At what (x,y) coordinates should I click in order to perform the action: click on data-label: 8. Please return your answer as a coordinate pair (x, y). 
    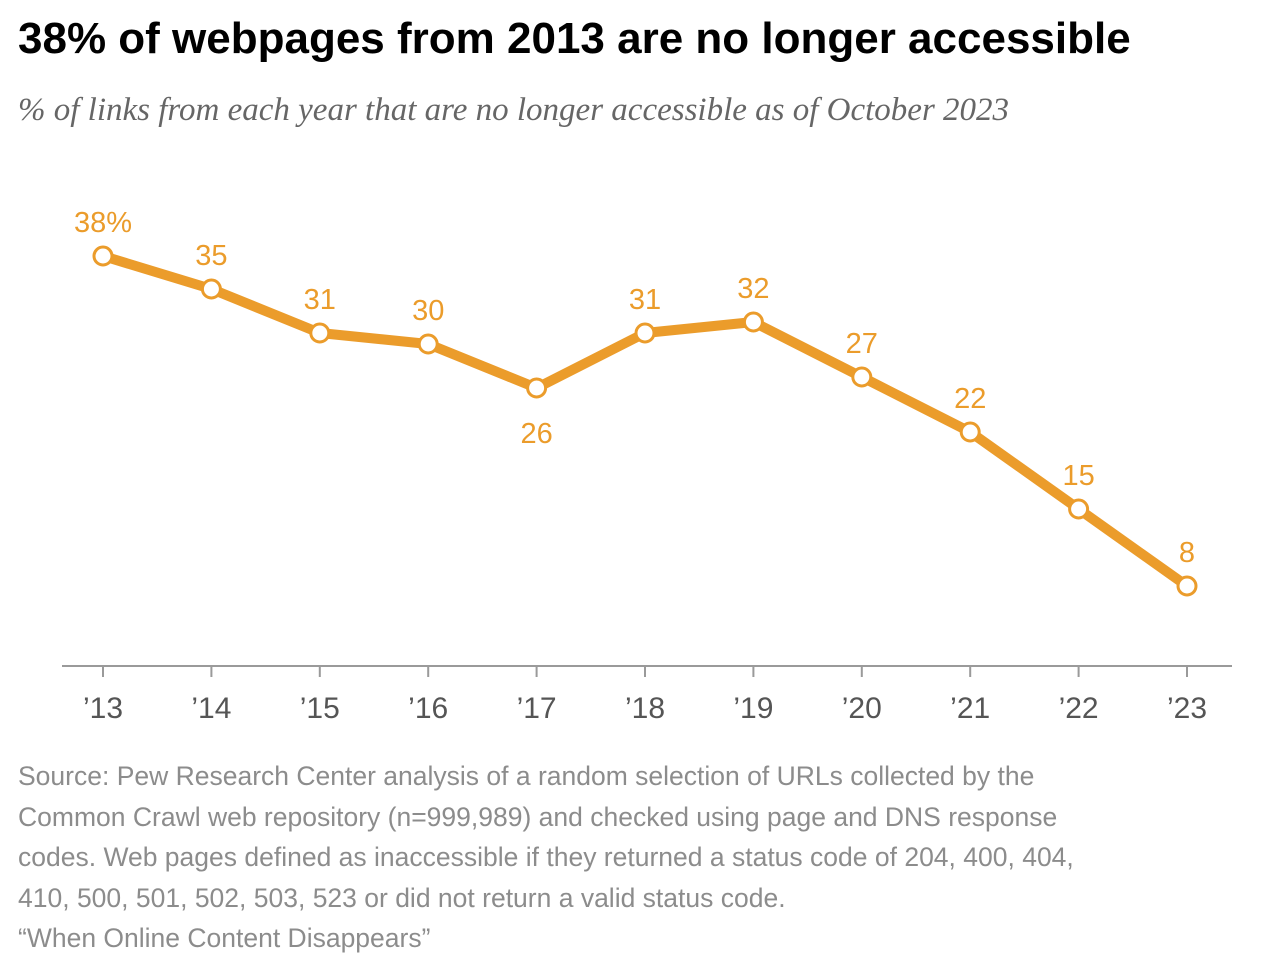
    Looking at the image, I should click on (1187, 553).